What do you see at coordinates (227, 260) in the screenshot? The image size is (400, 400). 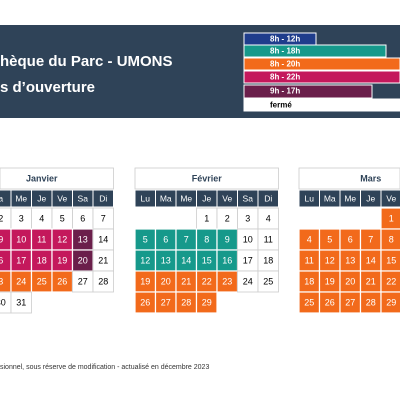 I see `day-number: 16` at bounding box center [227, 260].